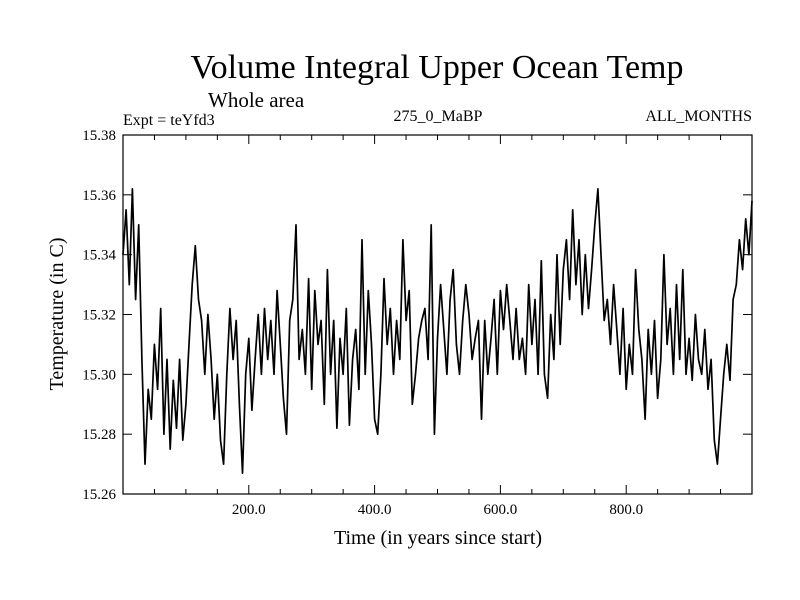  Describe the element at coordinates (99, 196) in the screenshot. I see `y-tick-label: 15.36` at that location.